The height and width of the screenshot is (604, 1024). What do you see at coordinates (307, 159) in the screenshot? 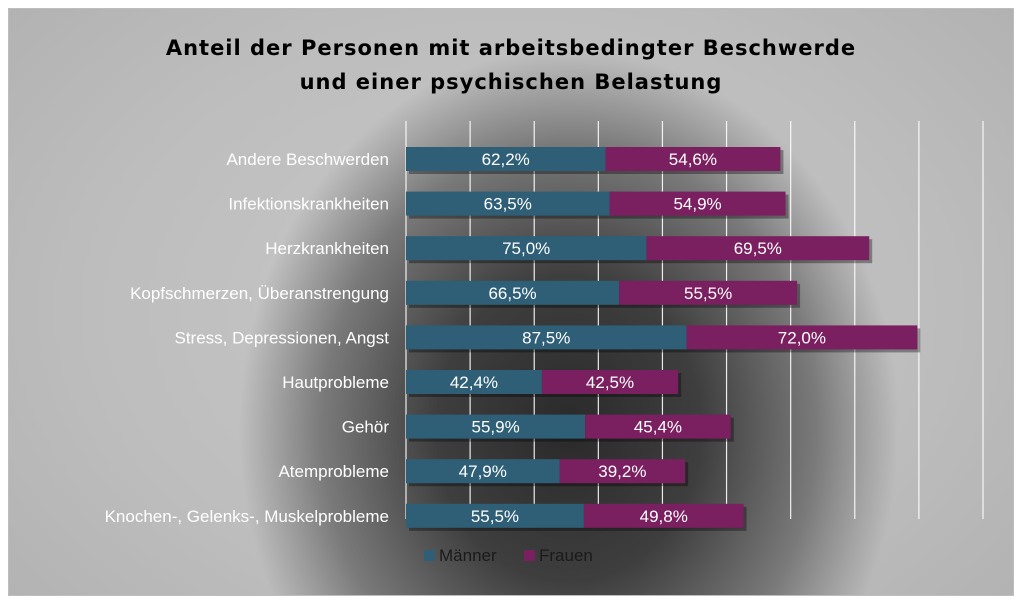
I see `category-label: Andere Beschwerden` at bounding box center [307, 159].